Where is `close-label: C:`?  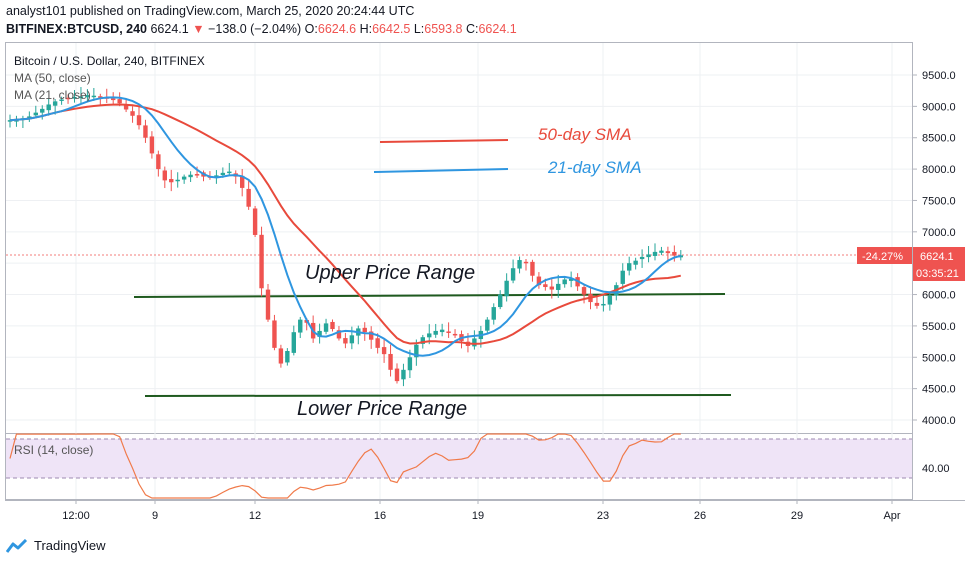 close-label: C: is located at coordinates (472, 29).